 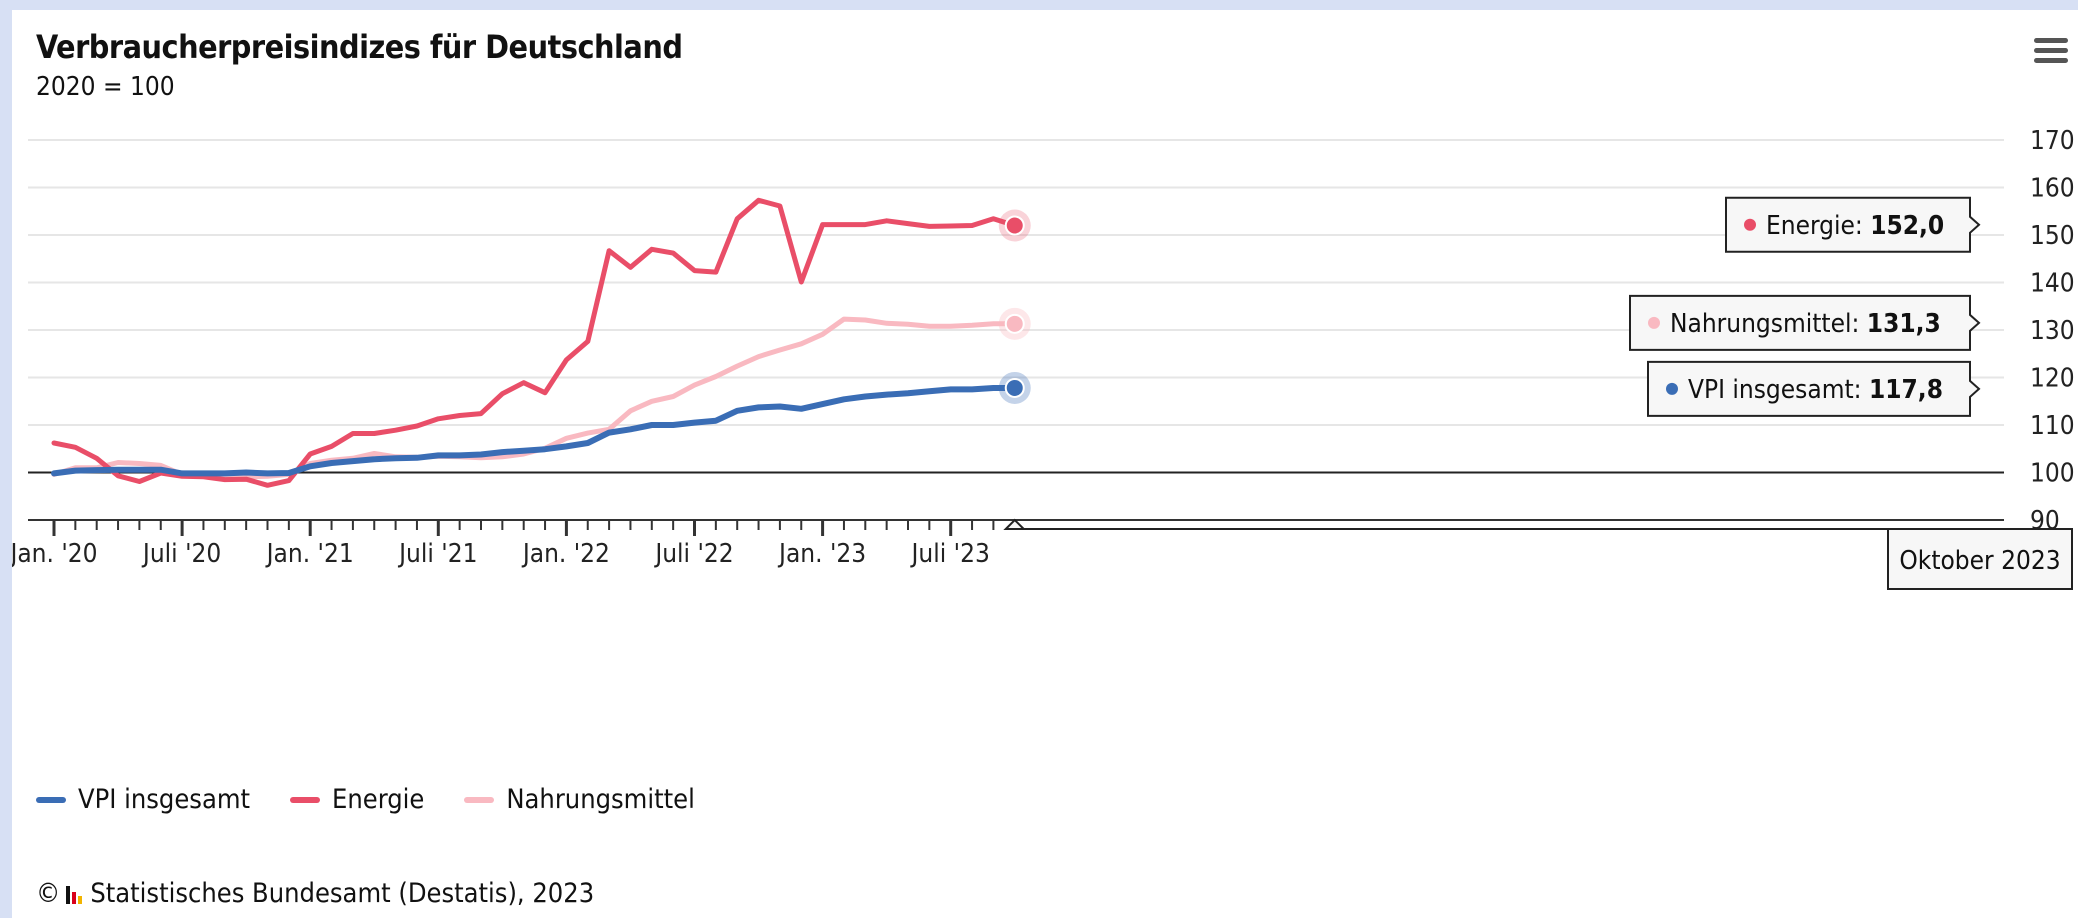 I want to click on legend-label-nahrungsmittel: Nahrungsmittel, so click(x=600, y=799).